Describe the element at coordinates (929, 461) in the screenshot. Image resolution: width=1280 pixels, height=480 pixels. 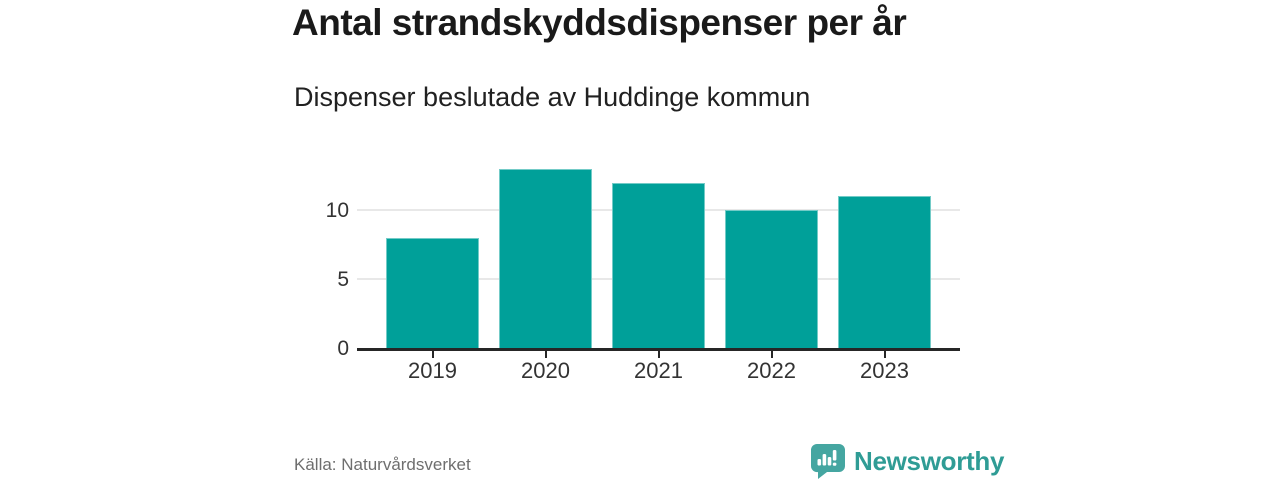
I see `brand-name: Newsworthy` at that location.